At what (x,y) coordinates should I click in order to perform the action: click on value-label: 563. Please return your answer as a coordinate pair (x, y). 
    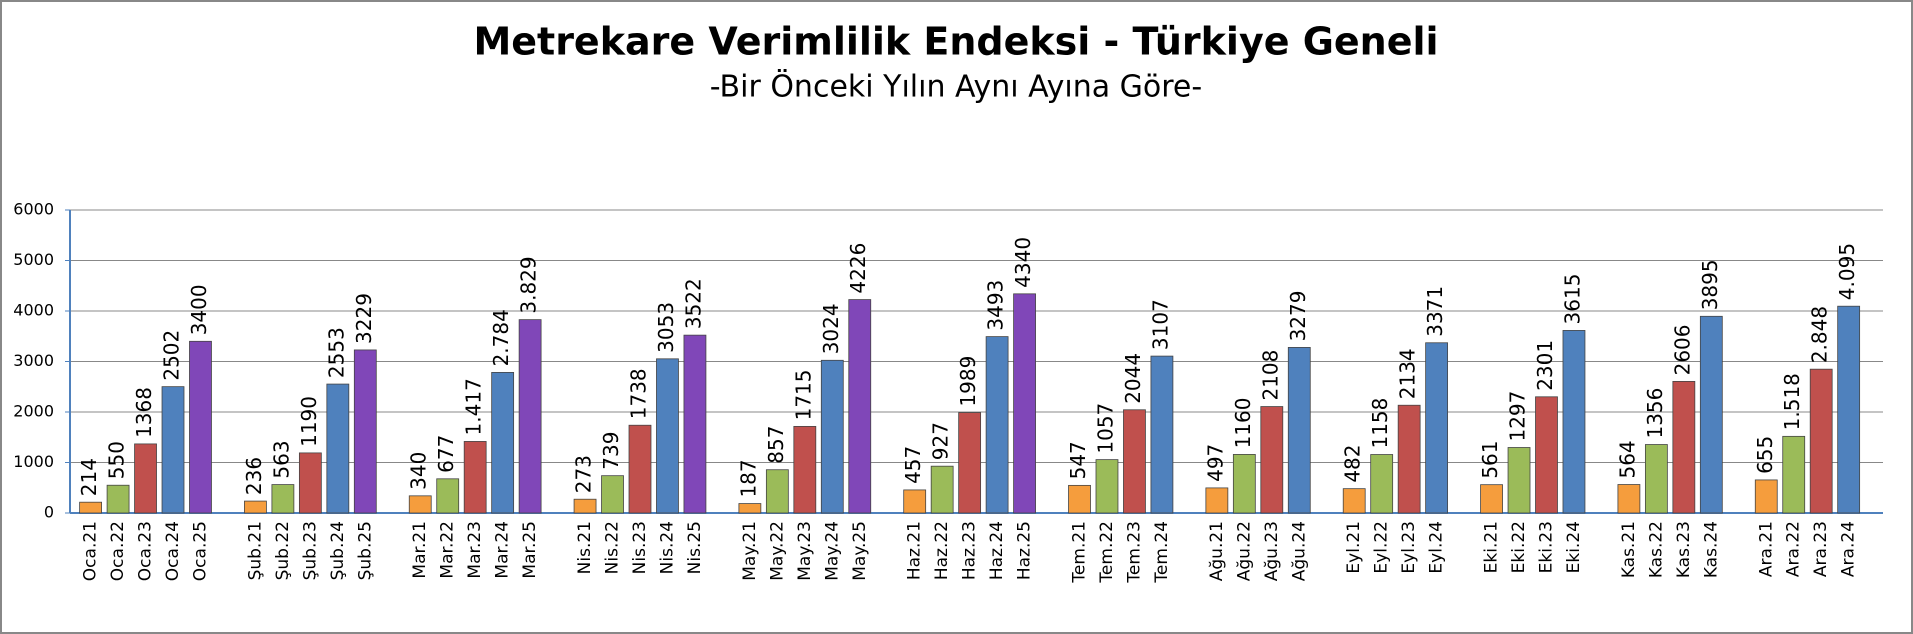
    Looking at the image, I should click on (281, 459).